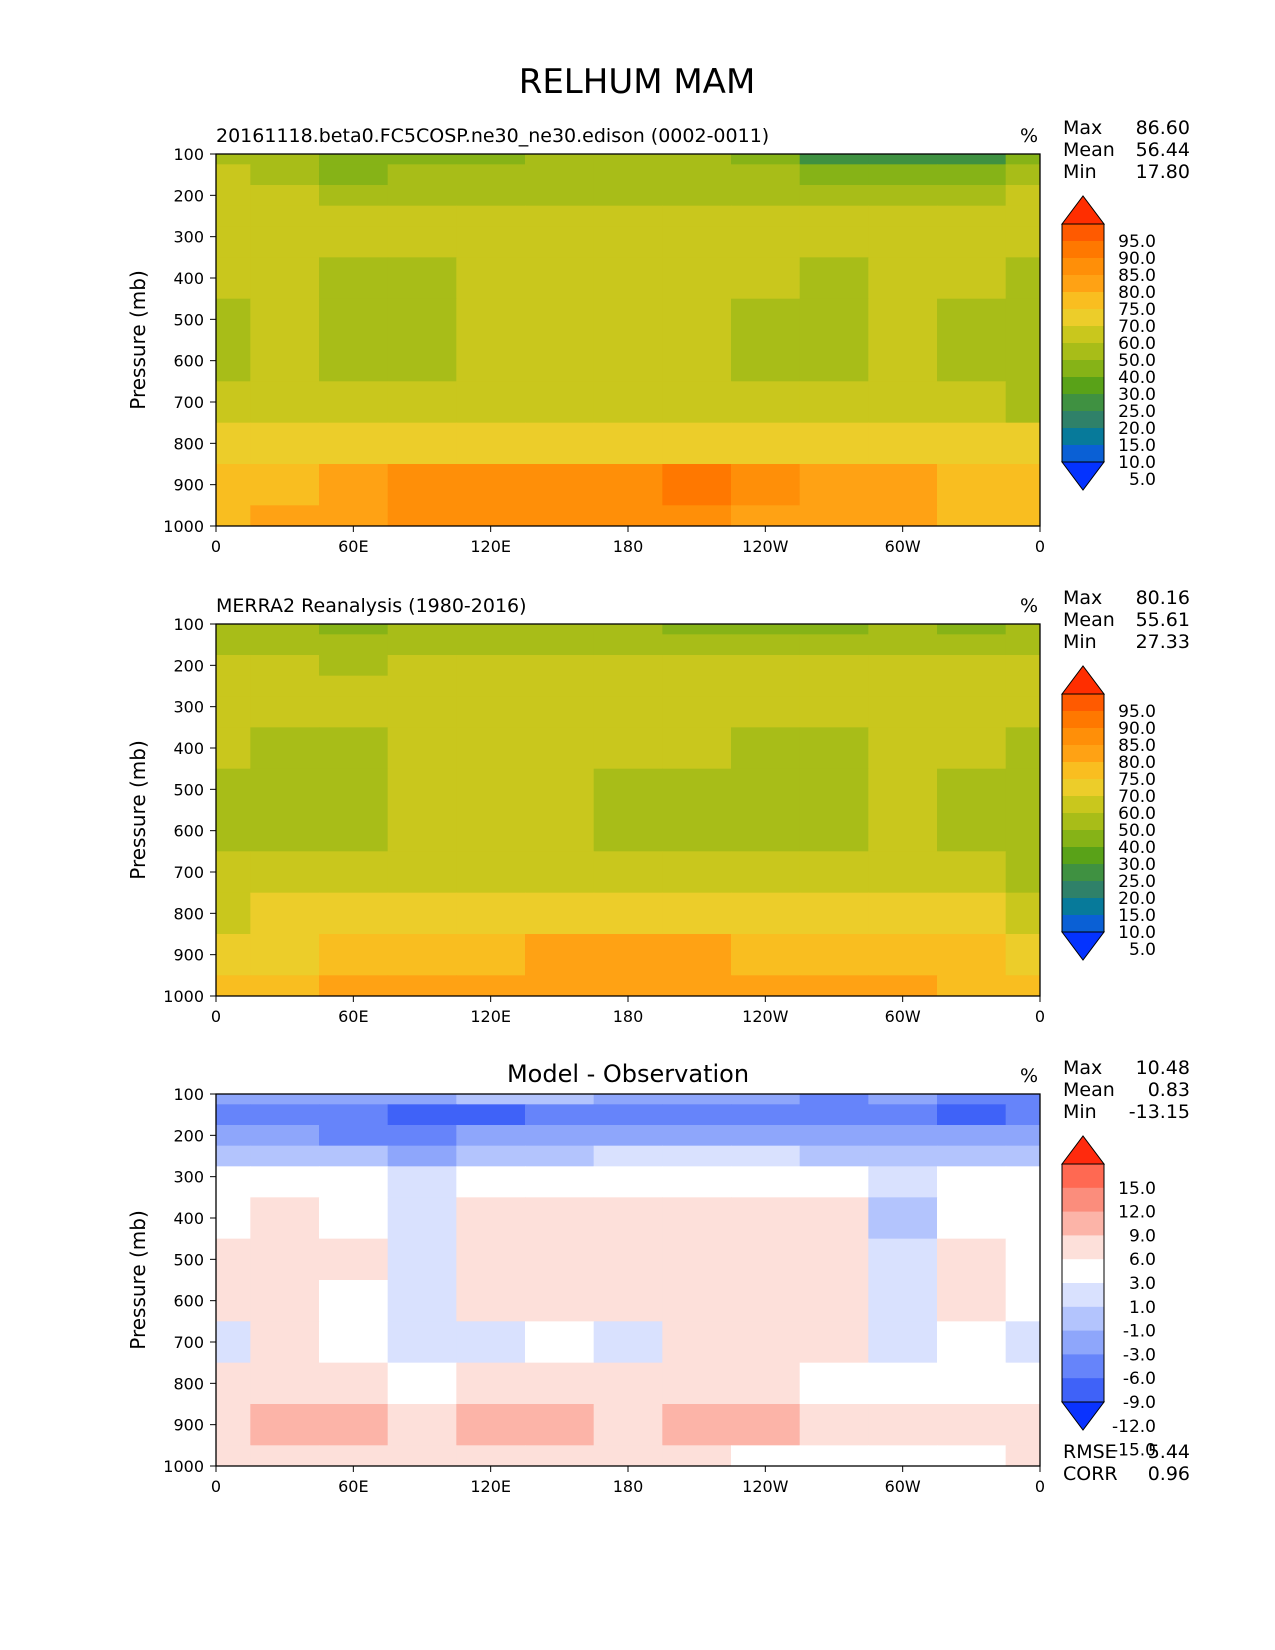  I want to click on colorbar-label: 12.0, so click(1137, 1213).